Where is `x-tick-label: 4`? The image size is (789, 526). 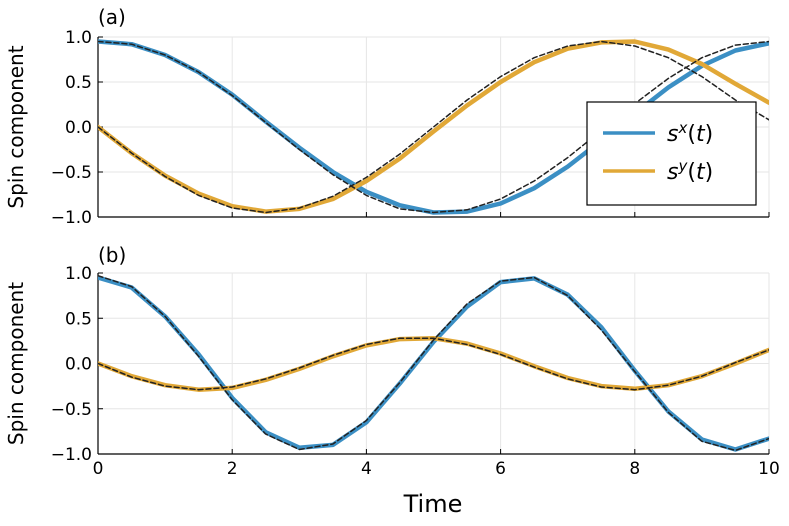
x-tick-label: 4 is located at coordinates (366, 469).